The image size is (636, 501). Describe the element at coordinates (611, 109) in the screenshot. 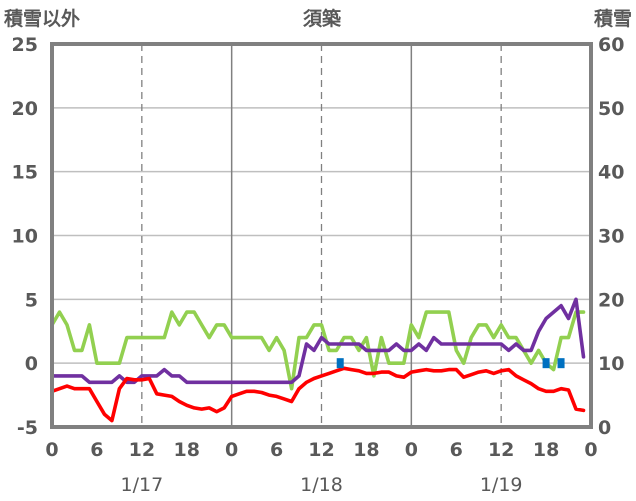

I see `y-right-tick-label: 50` at that location.